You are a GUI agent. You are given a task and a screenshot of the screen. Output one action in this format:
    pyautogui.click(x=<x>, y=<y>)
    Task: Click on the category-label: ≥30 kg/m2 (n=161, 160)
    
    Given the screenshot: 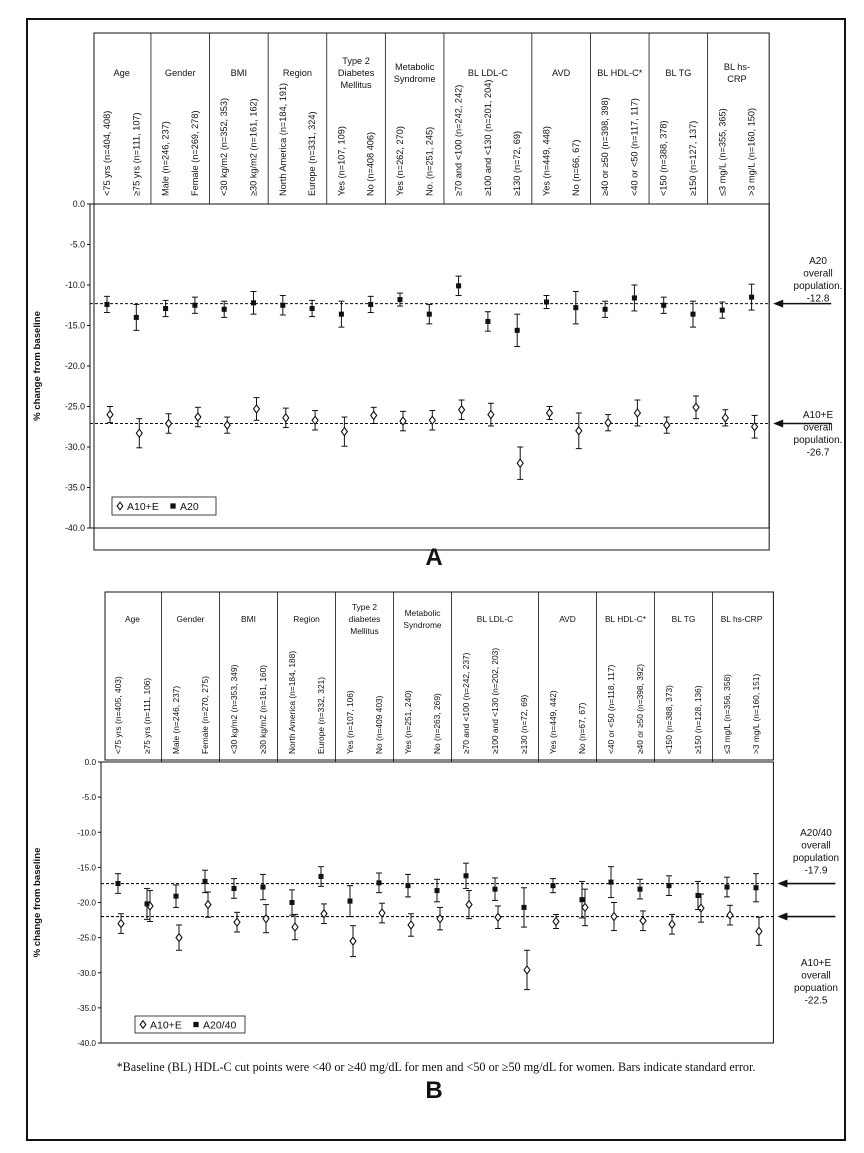 What is the action you would take?
    pyautogui.click(x=263, y=709)
    